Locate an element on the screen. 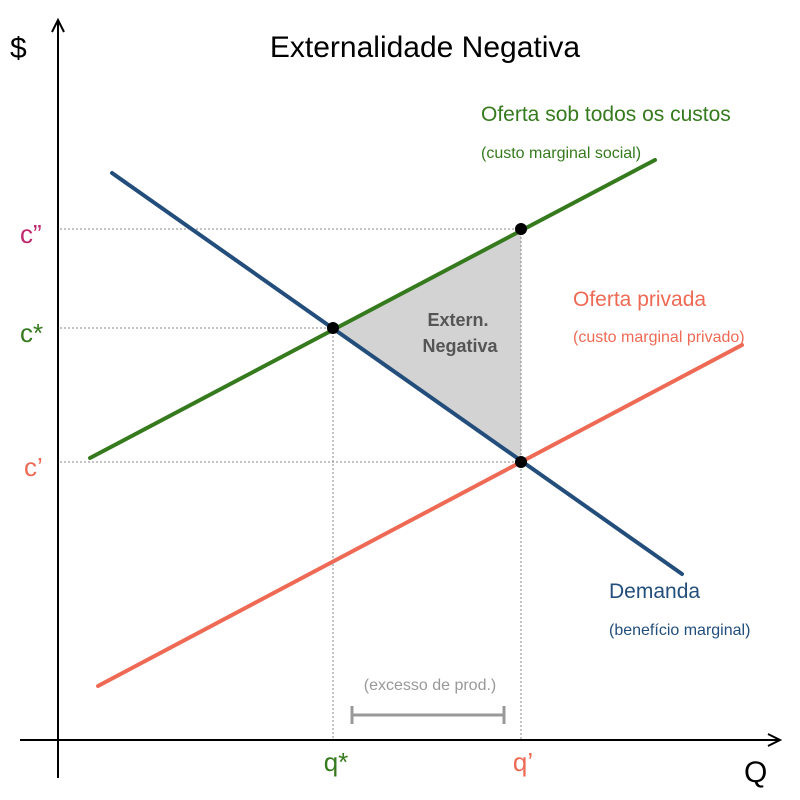 The width and height of the screenshot is (800, 800). y-axis-arrow is located at coordinates (58, 25).